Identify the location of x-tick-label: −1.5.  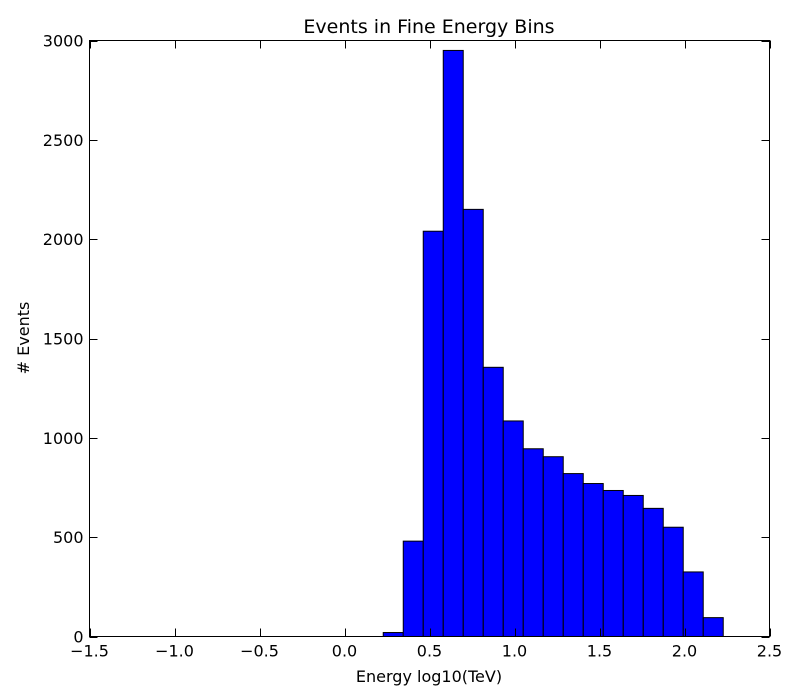
(89, 651).